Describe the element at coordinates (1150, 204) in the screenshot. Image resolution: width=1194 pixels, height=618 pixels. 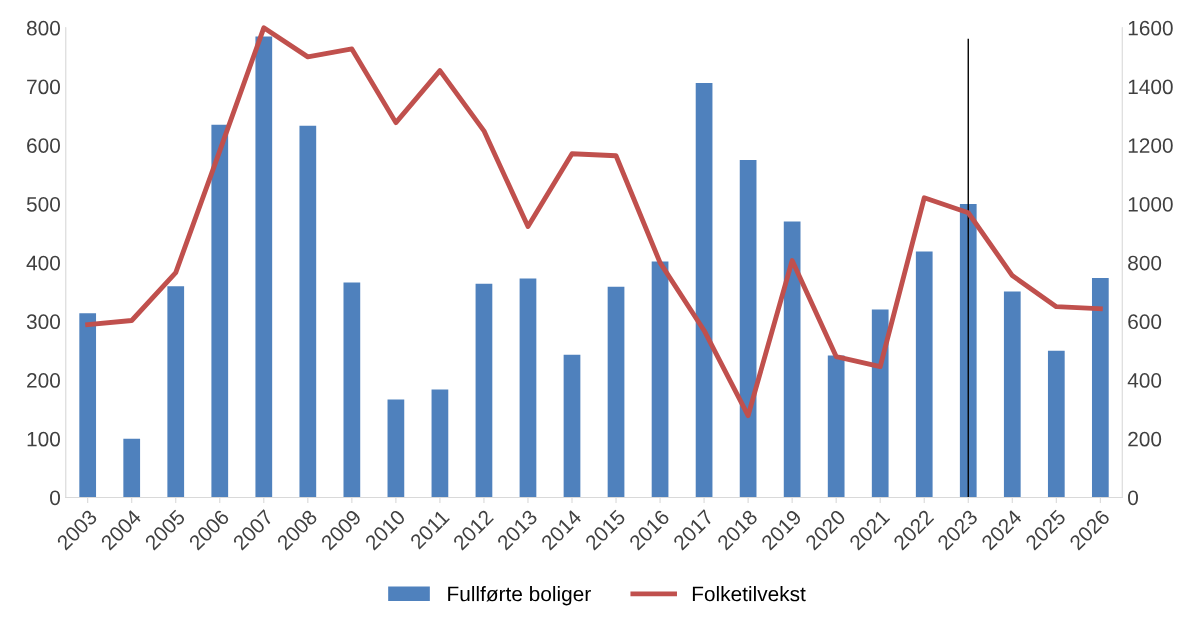
I see `y2-tick-label: 1000` at that location.